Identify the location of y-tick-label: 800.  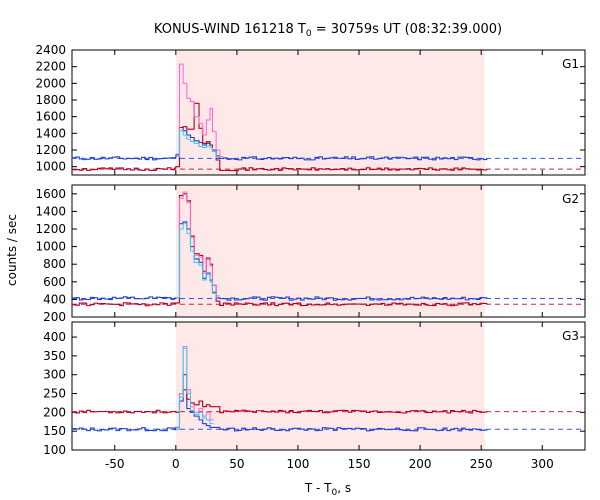
(54, 264).